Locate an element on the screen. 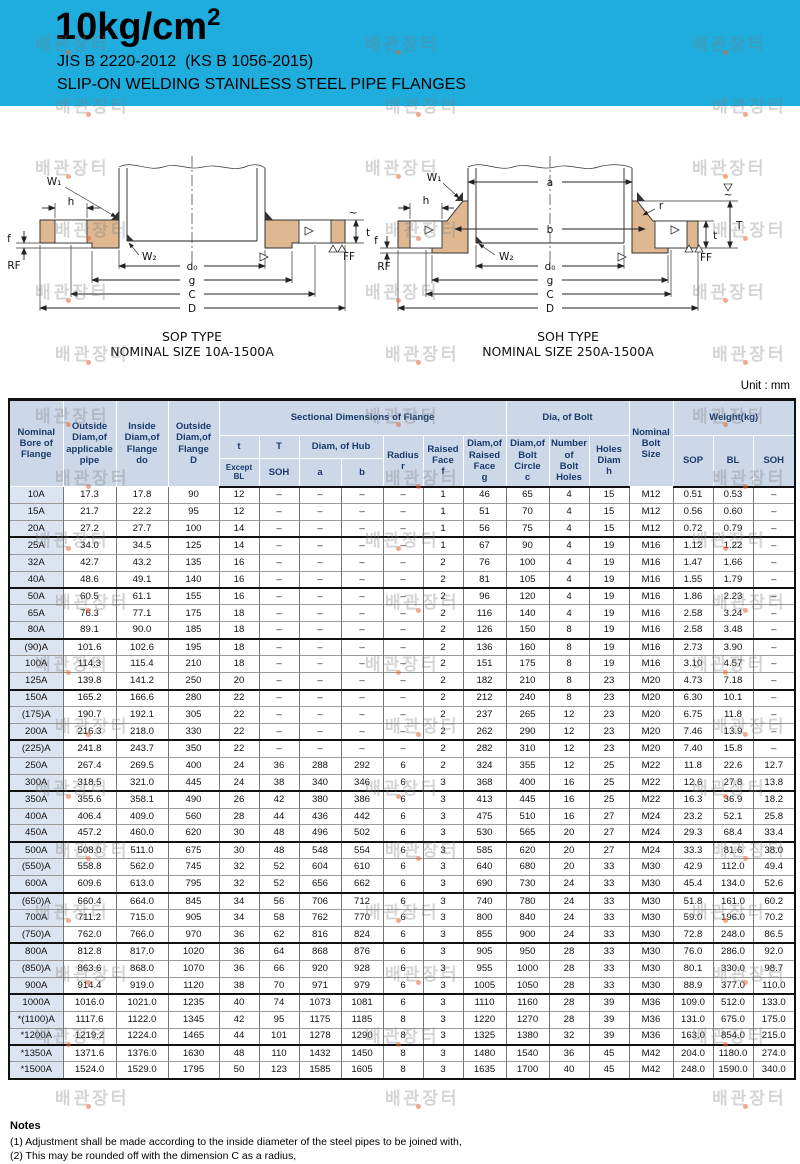 The width and height of the screenshot is (800, 1164). dimension-cell: 95 is located at coordinates (278, 1019).